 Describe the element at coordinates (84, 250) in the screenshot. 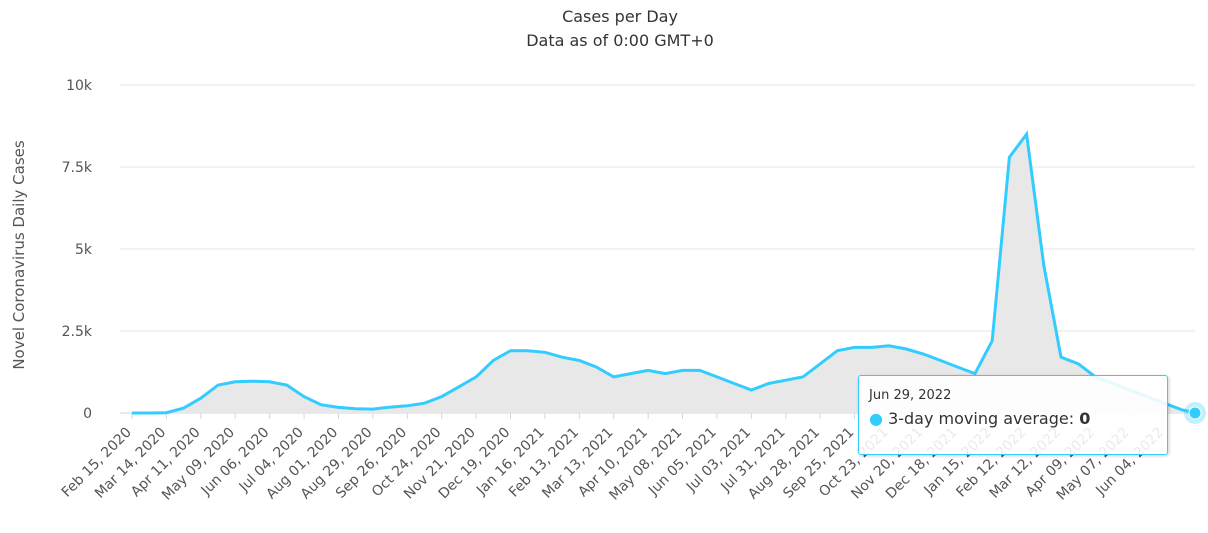

I see `y-tick-label: 5k` at that location.